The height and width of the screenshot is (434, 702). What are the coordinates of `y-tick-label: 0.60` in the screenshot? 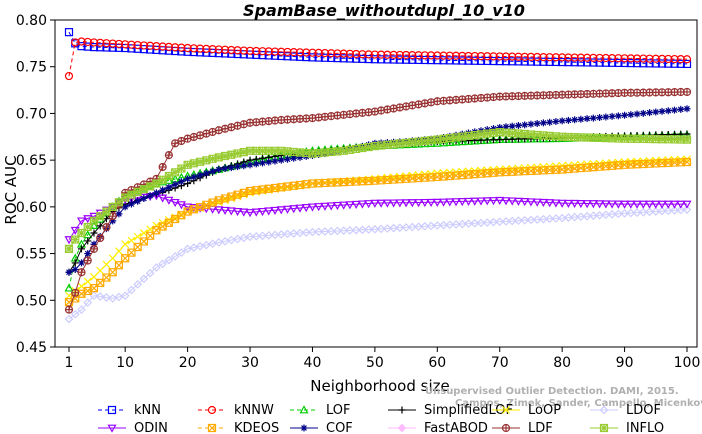 It's located at (31, 208).